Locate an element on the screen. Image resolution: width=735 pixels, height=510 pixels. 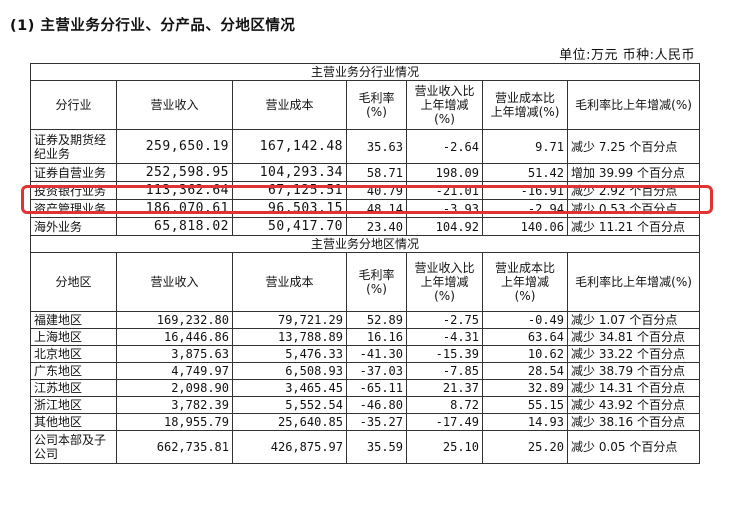
region-cell-7-3: 35.59 is located at coordinates (376, 447).